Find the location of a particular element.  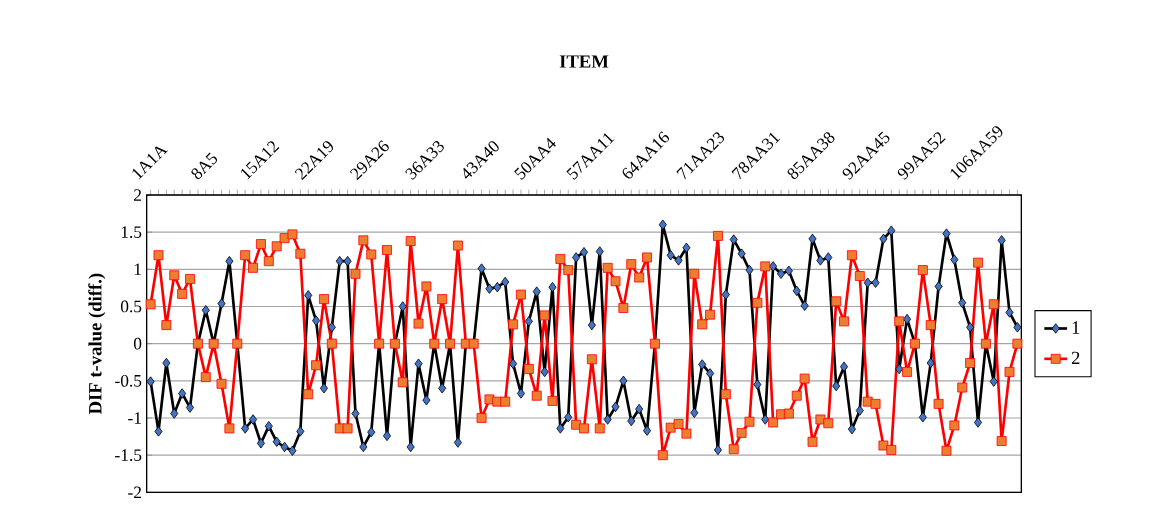

y-tick-label: 0.5 is located at coordinates (131, 306).